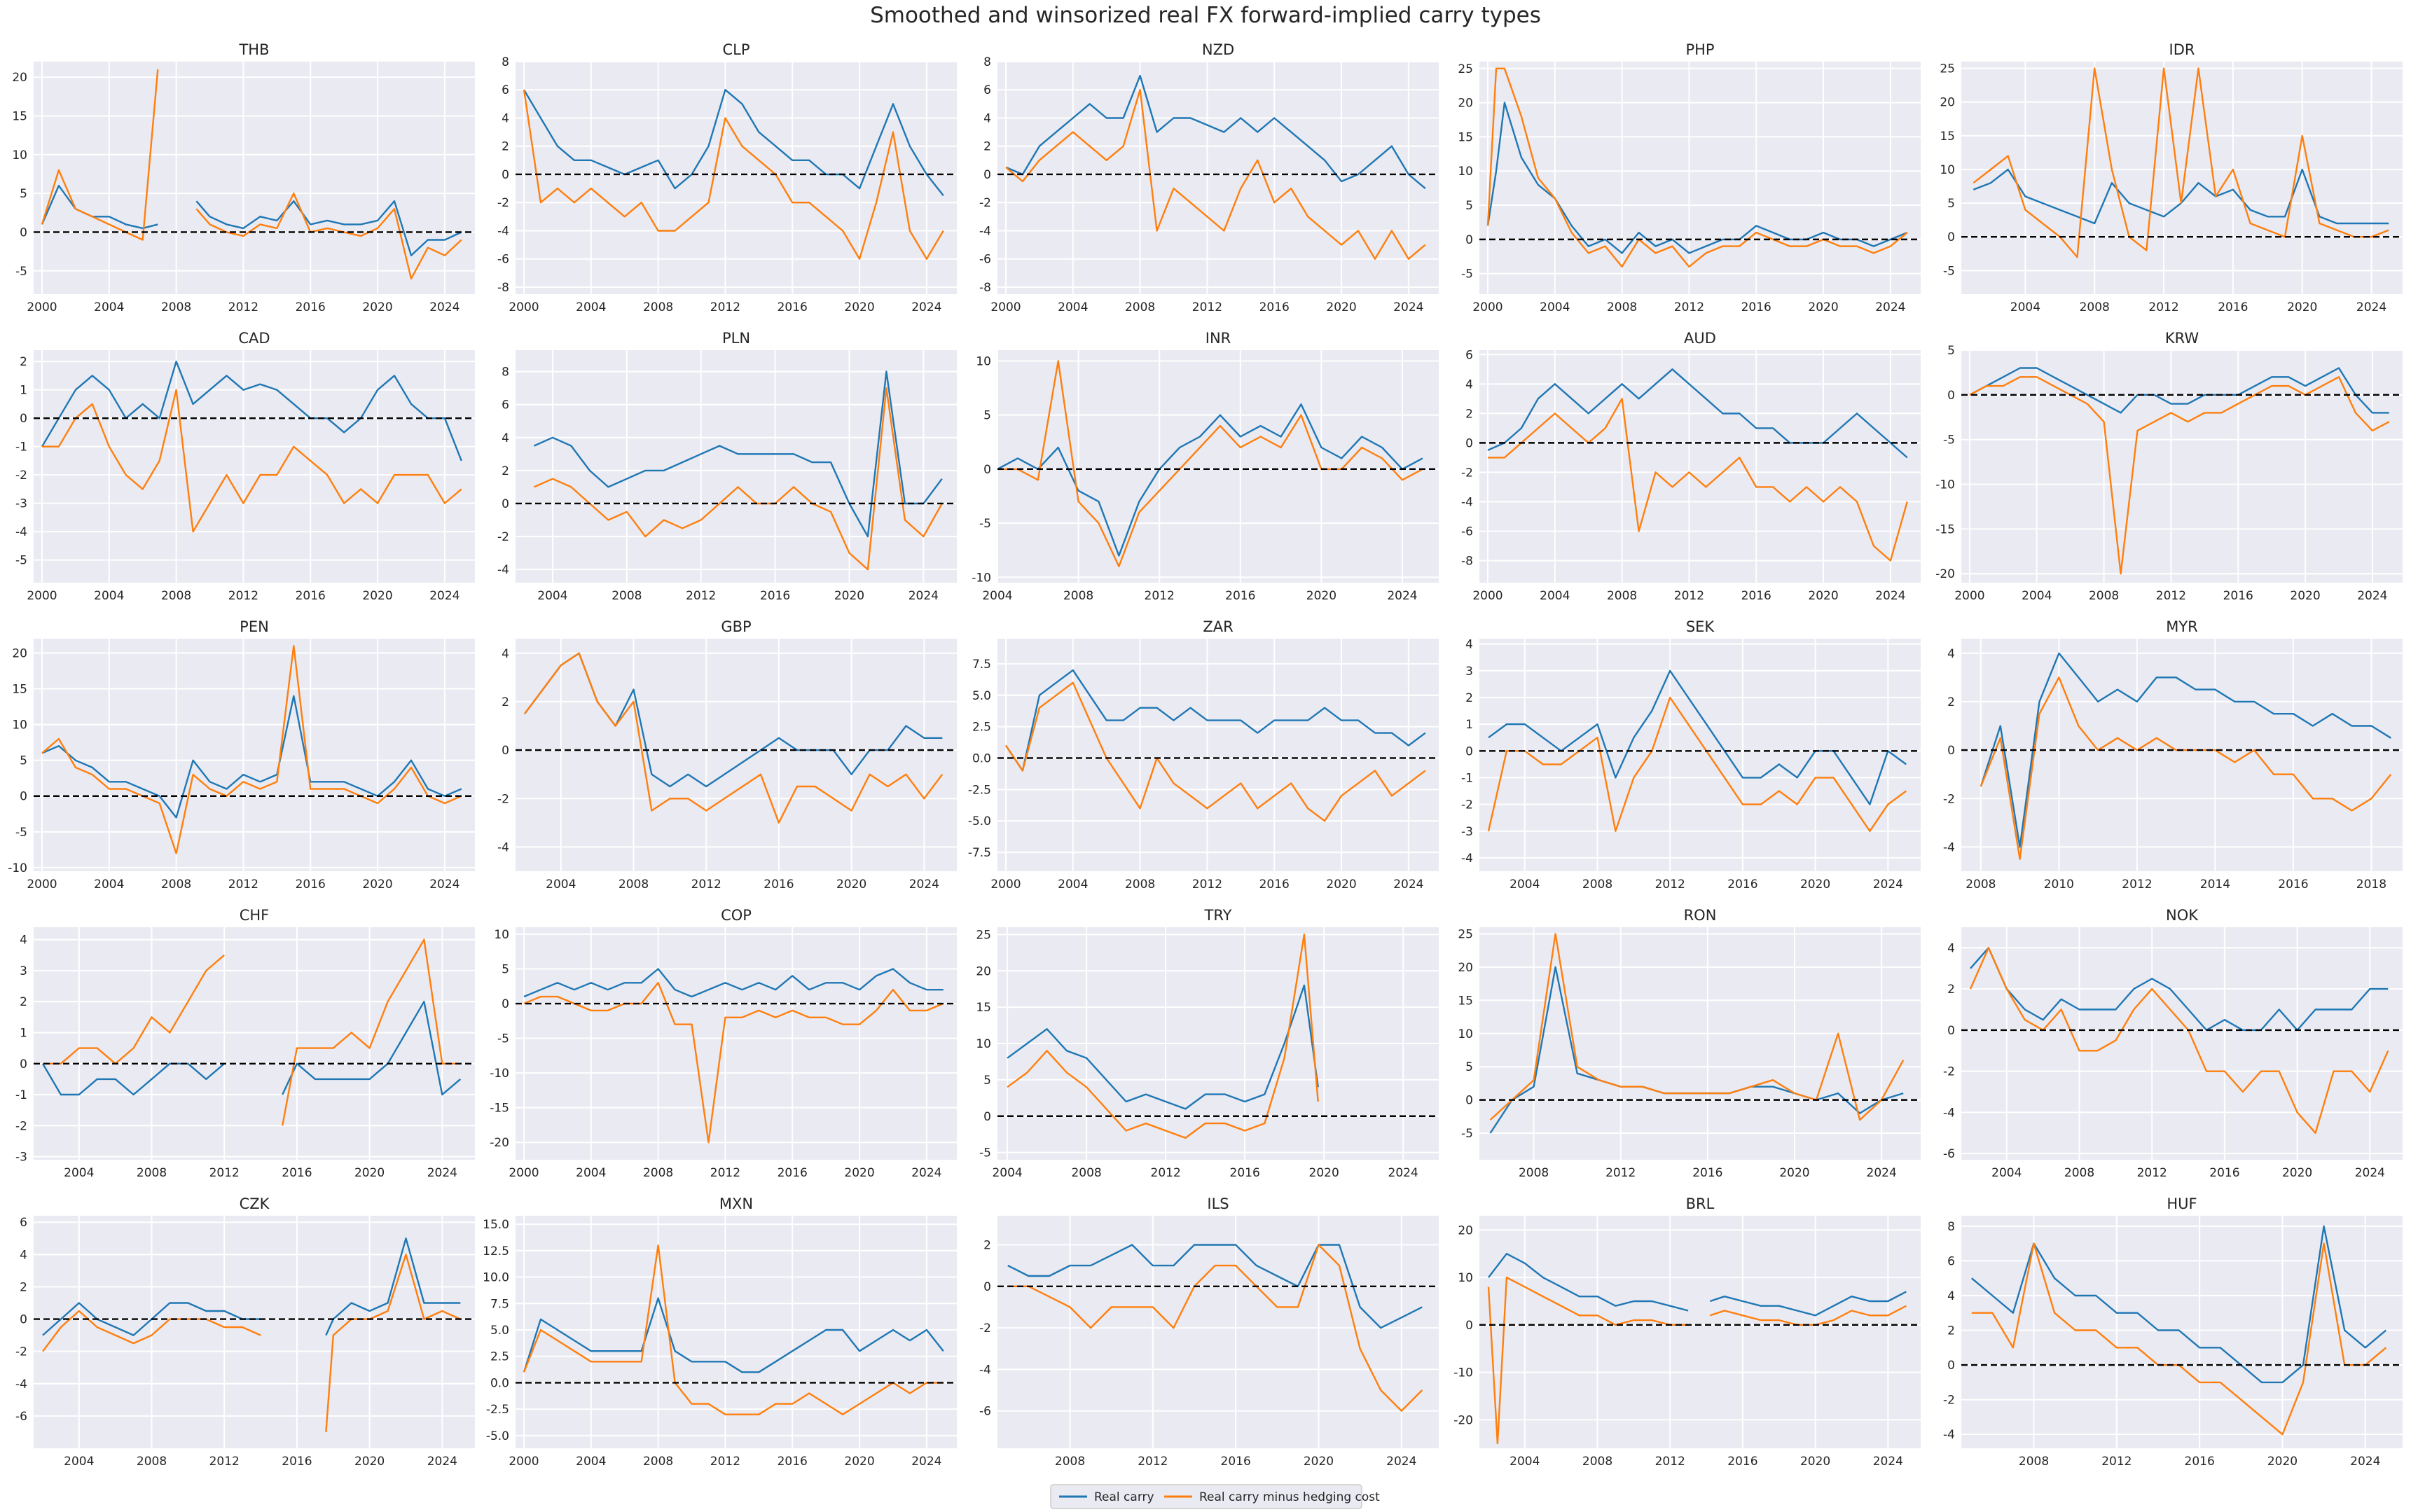  Describe the element at coordinates (503, 288) in the screenshot. I see `y-tick-label: -8` at that location.